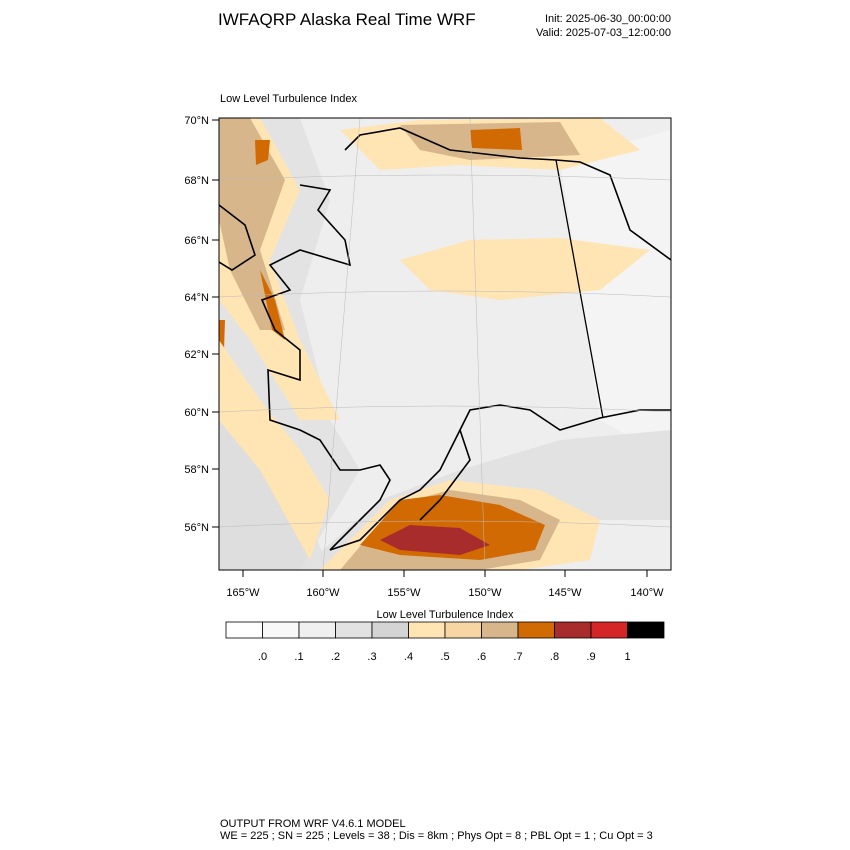 The image size is (850, 850). I want to click on lat-label: 58°N, so click(196, 470).